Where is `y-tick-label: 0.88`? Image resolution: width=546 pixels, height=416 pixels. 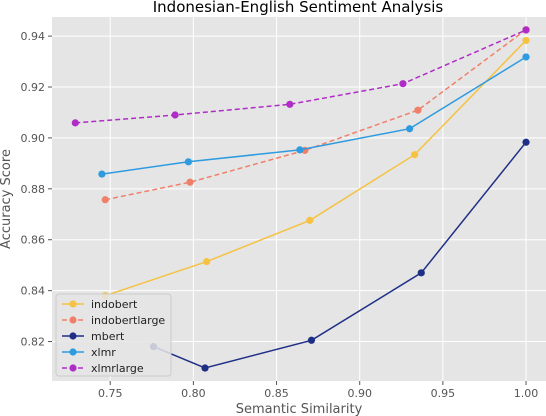 y-tick-label: 0.88 is located at coordinates (33, 189).